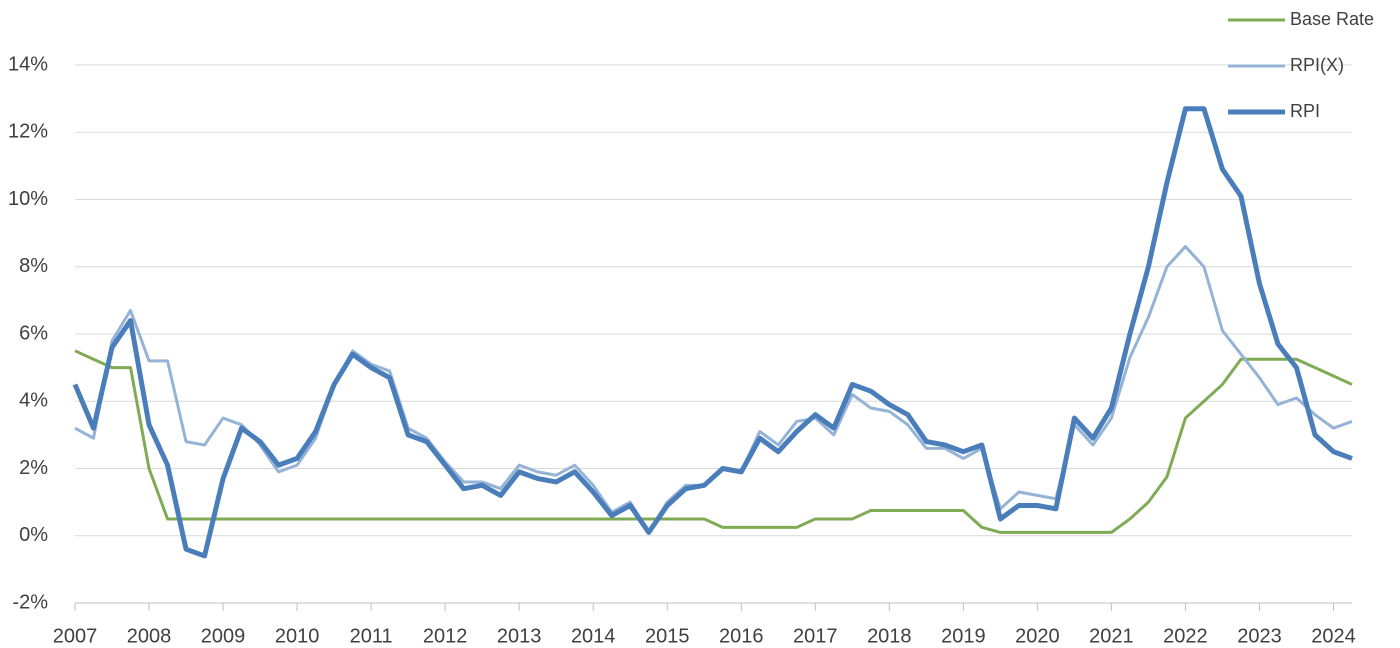 Image resolution: width=1400 pixels, height=648 pixels. Describe the element at coordinates (33, 401) in the screenshot. I see `y-tick-label: 4%` at that location.